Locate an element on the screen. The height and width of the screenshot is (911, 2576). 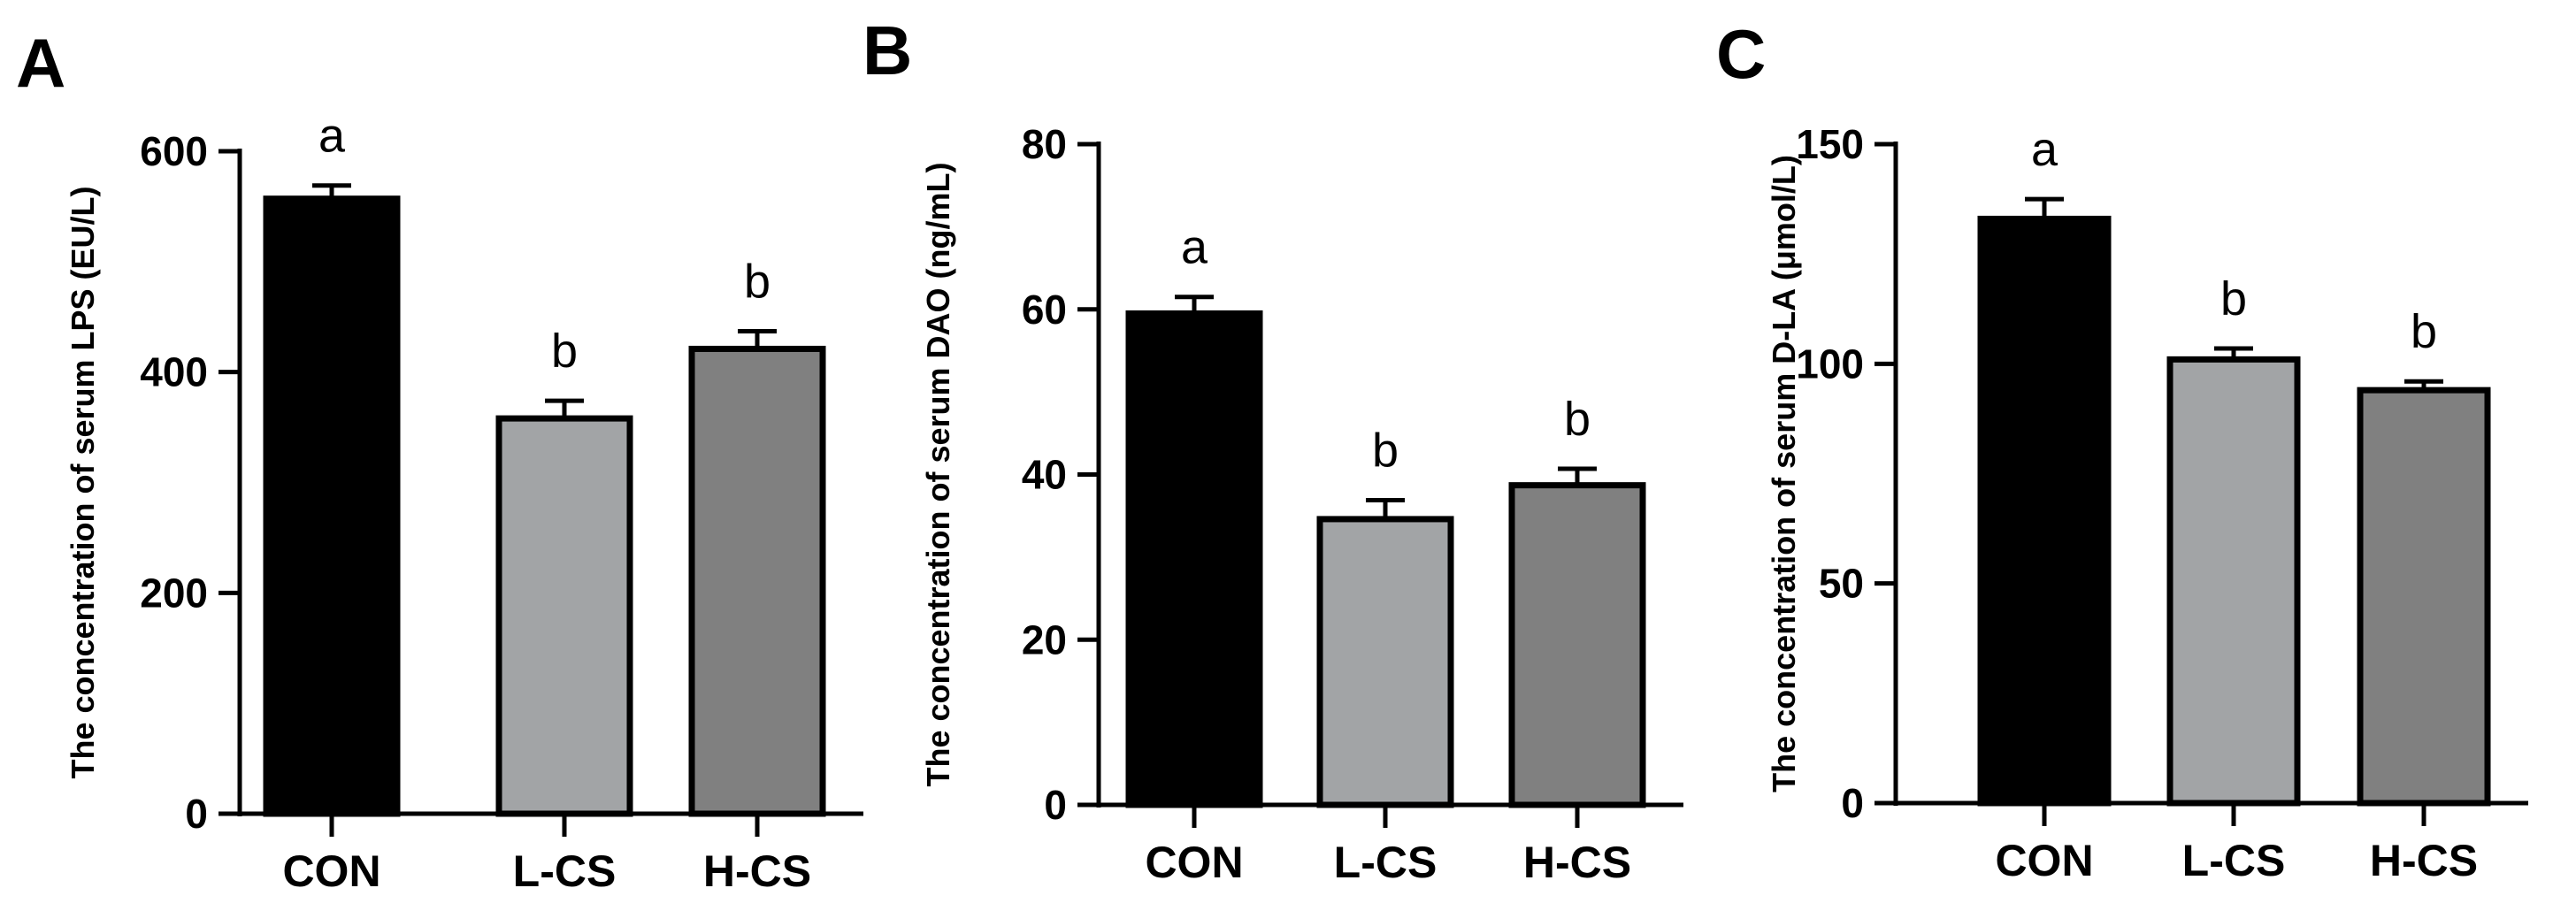
panel-letter: B is located at coordinates (887, 50).